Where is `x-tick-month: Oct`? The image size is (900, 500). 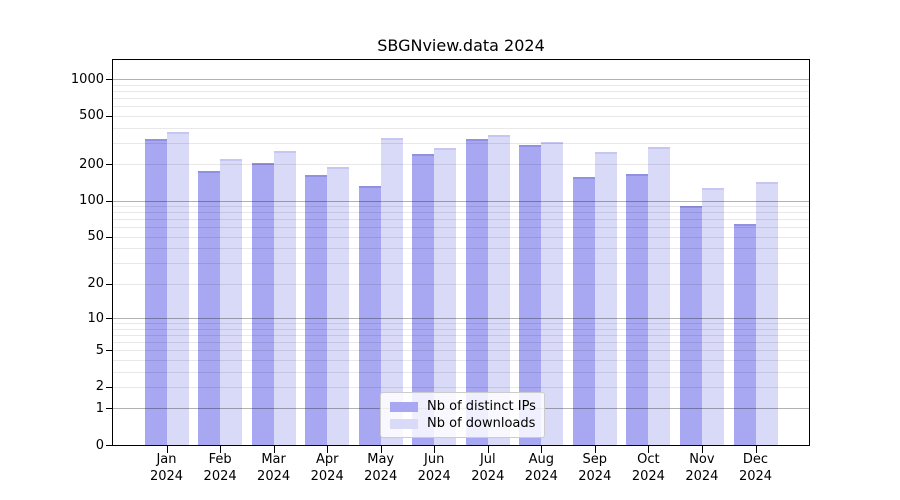 x-tick-month: Oct is located at coordinates (648, 459).